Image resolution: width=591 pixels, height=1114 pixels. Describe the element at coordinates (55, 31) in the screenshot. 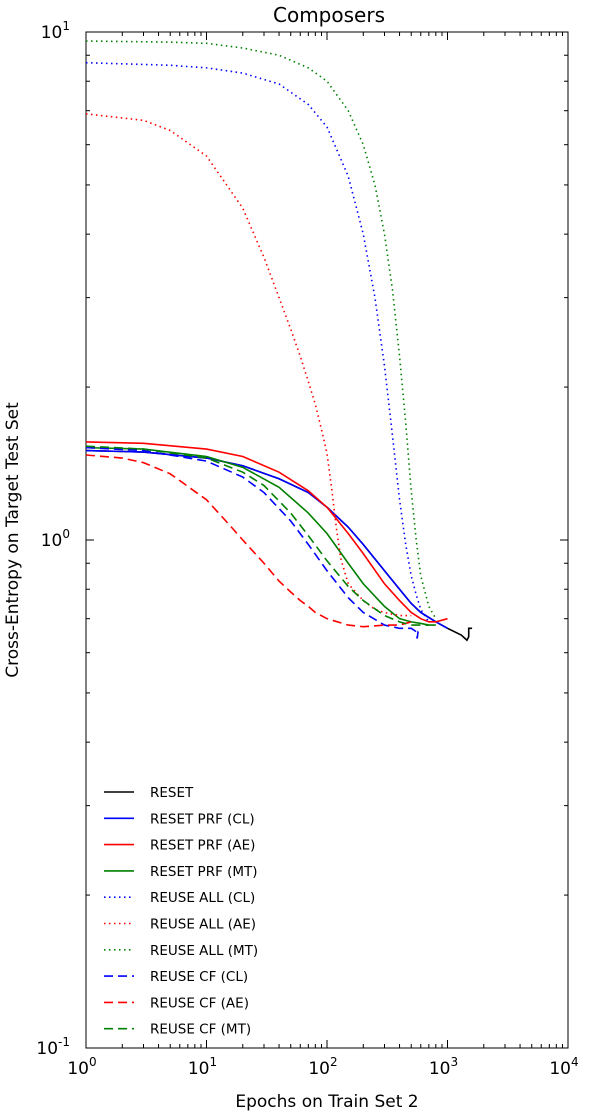

I see `y-tick-label: 10¹` at that location.